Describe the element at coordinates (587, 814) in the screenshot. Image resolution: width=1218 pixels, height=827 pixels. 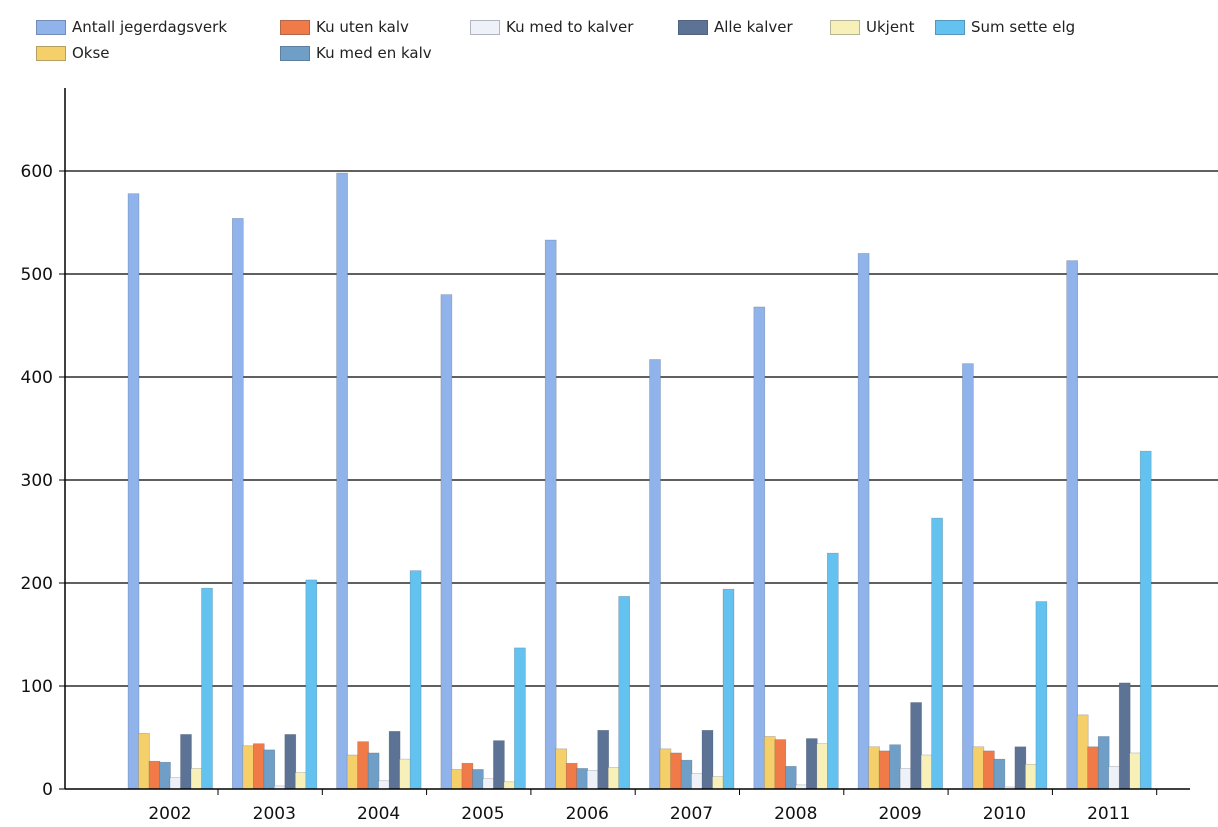
I see `x-tick-label: 2006` at that location.